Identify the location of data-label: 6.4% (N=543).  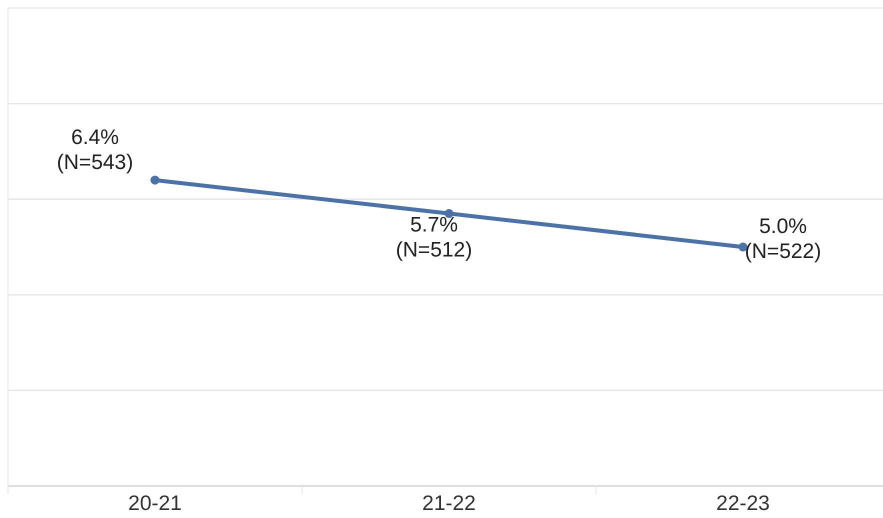
(95, 150).